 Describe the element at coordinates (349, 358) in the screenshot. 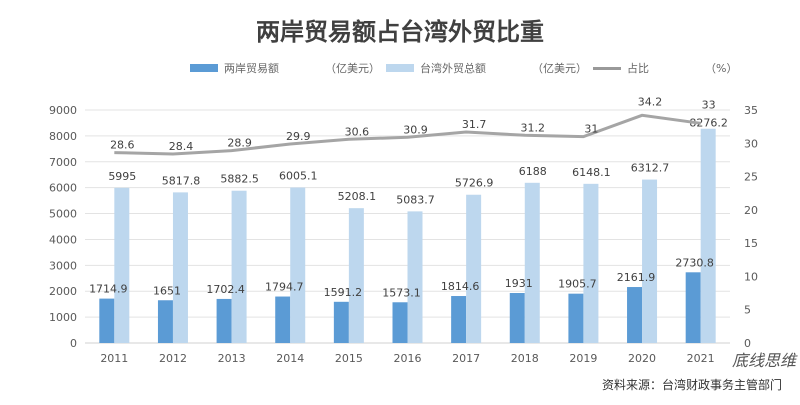

I see `x-tick-label: 2015` at that location.